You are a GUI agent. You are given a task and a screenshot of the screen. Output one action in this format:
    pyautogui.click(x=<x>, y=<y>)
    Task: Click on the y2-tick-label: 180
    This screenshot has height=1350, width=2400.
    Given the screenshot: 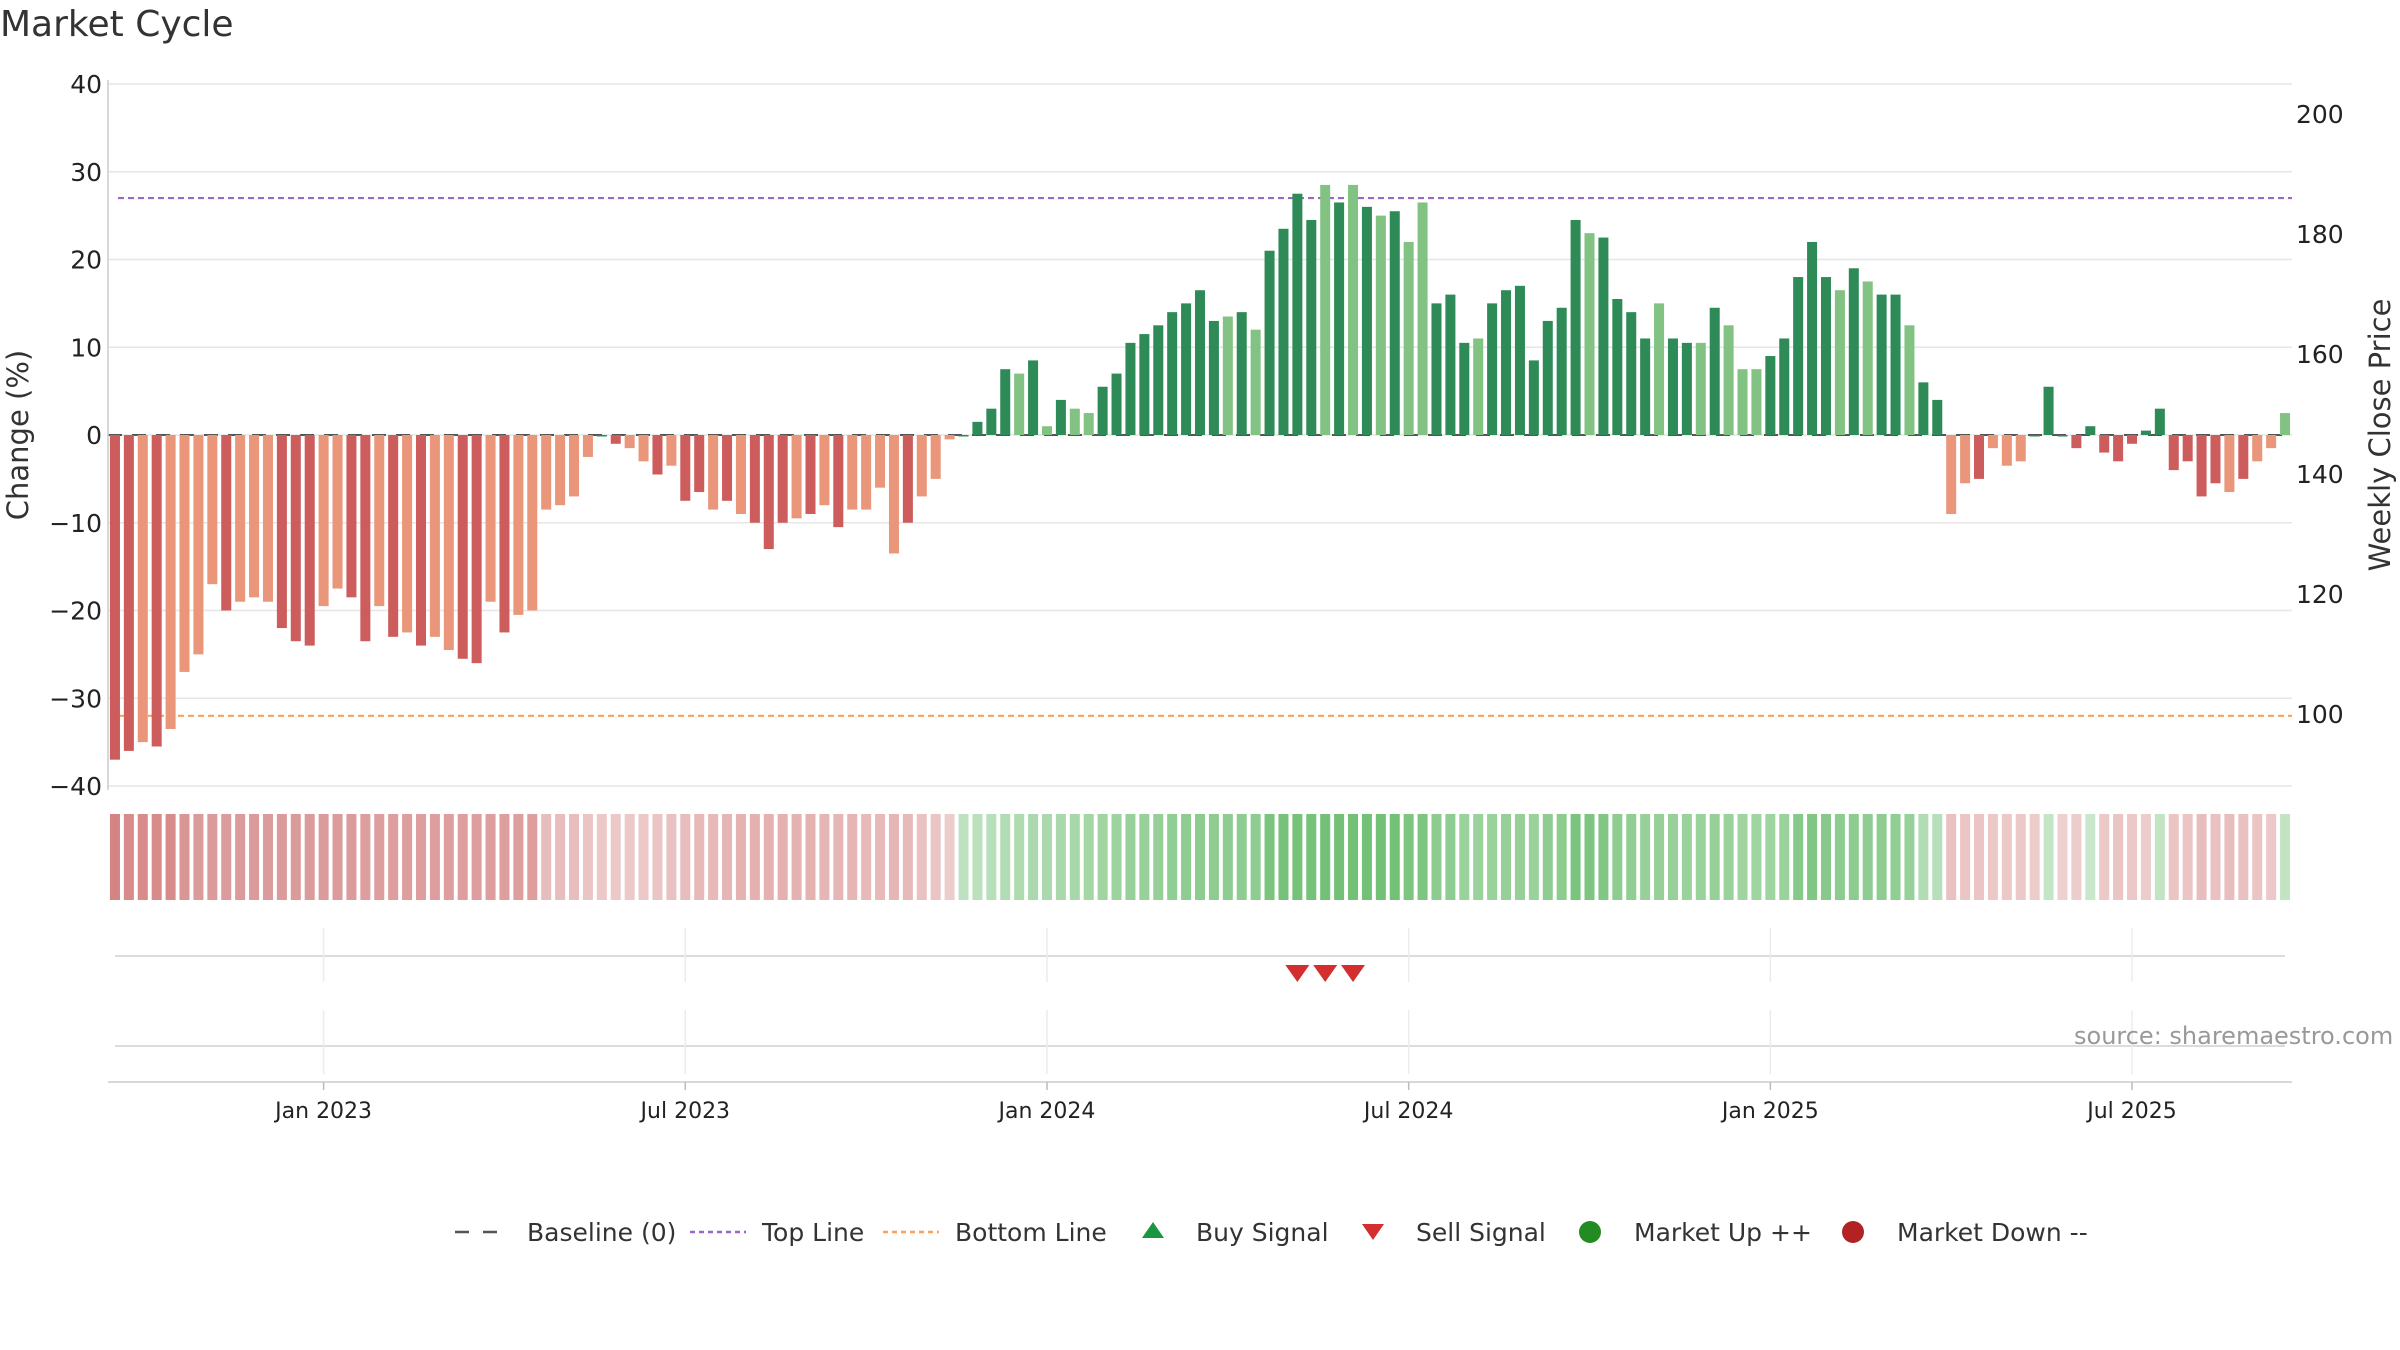 What is the action you would take?
    pyautogui.click(x=2320, y=234)
    